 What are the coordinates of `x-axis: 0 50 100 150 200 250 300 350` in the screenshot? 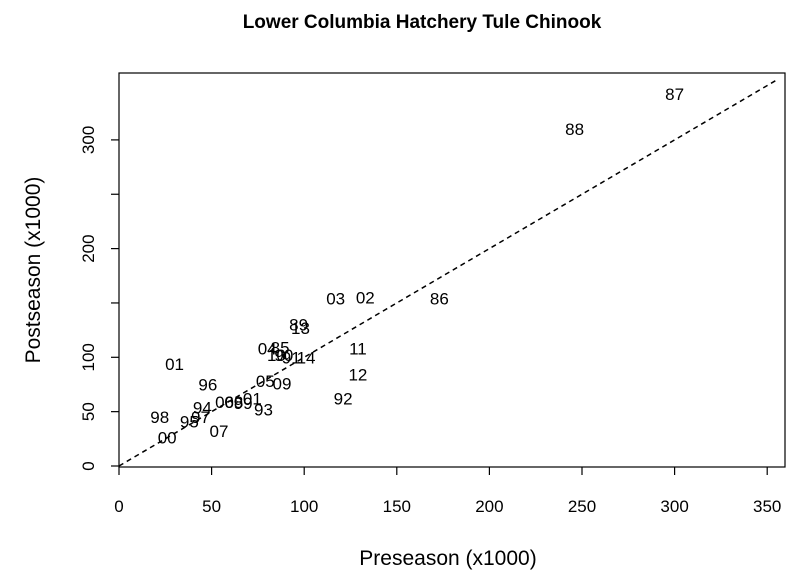 It's located at (447, 491).